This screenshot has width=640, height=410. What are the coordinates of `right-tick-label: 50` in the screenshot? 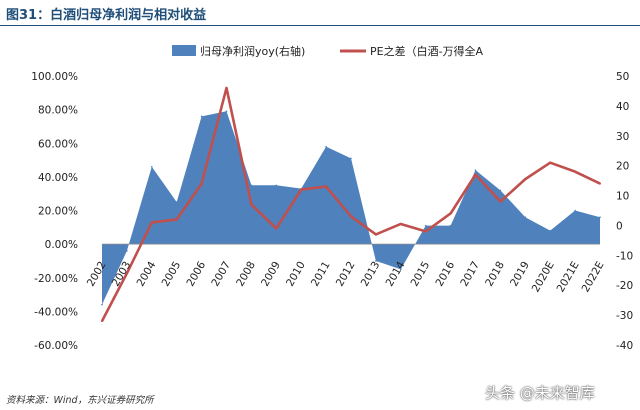 It's located at (622, 77).